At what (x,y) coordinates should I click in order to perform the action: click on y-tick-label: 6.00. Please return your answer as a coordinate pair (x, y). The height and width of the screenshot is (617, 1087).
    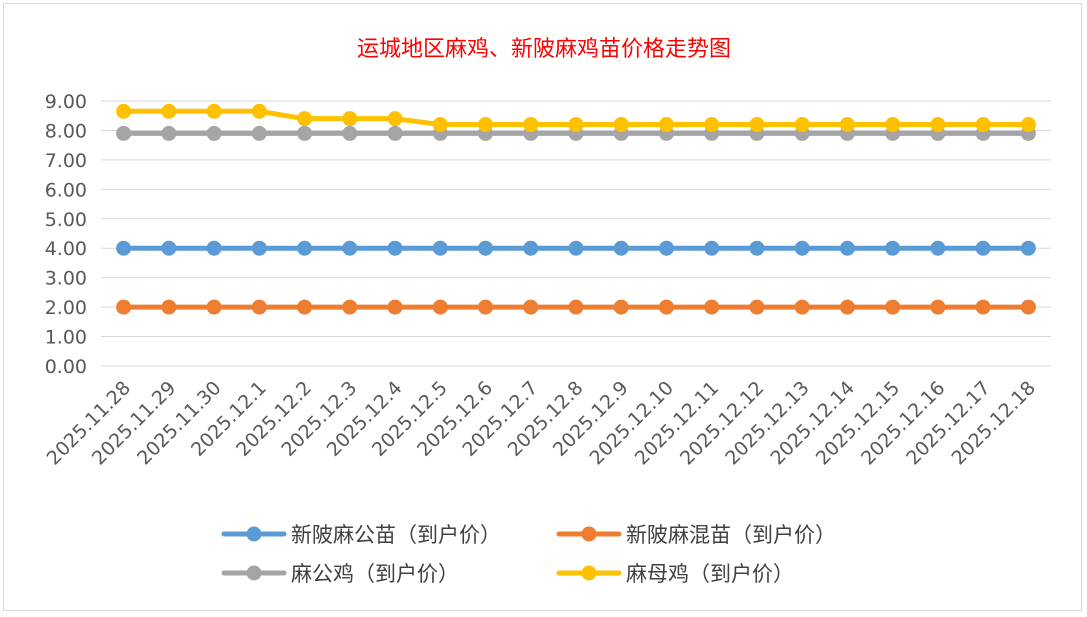
    Looking at the image, I should click on (66, 190).